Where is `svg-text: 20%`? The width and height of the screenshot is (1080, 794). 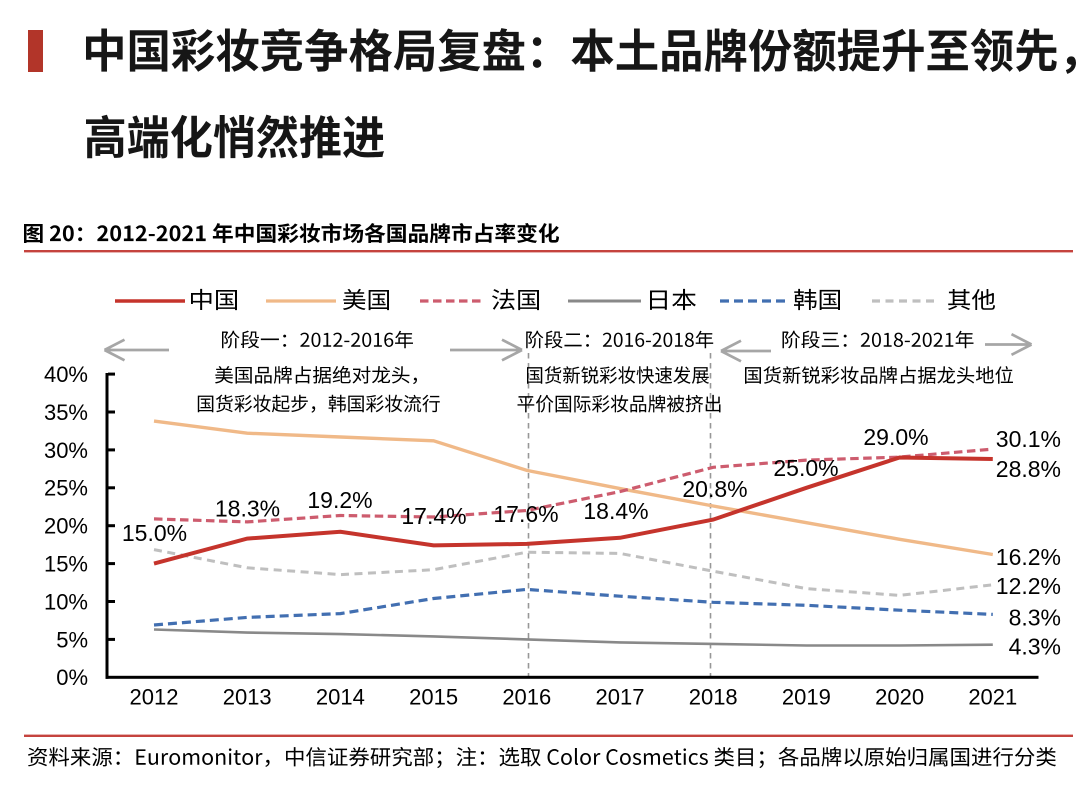 svg-text: 20% is located at coordinates (66, 526).